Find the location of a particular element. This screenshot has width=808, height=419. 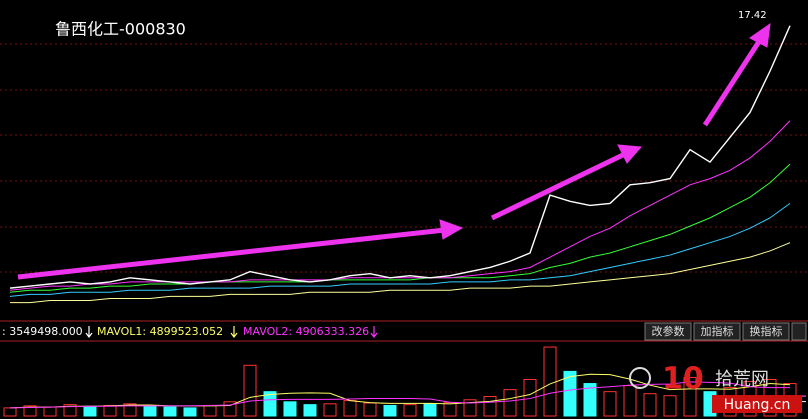

indicator-arrows is located at coordinates (231, 332).